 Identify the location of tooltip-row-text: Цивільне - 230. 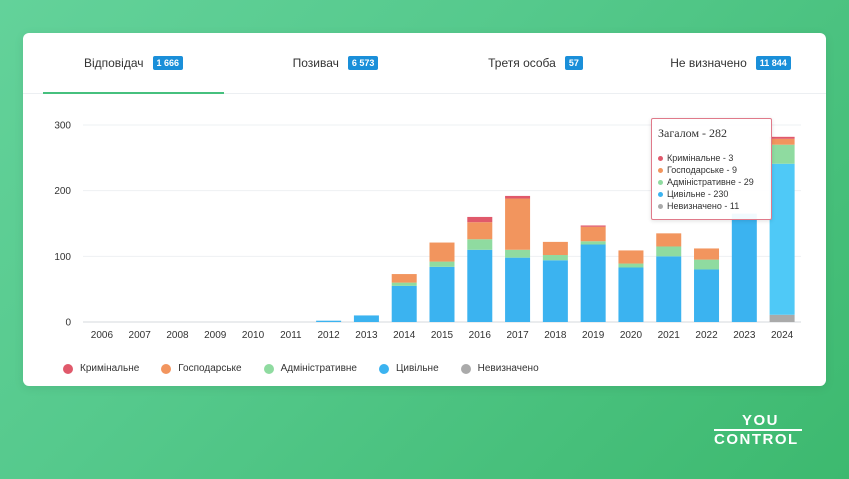
(698, 194).